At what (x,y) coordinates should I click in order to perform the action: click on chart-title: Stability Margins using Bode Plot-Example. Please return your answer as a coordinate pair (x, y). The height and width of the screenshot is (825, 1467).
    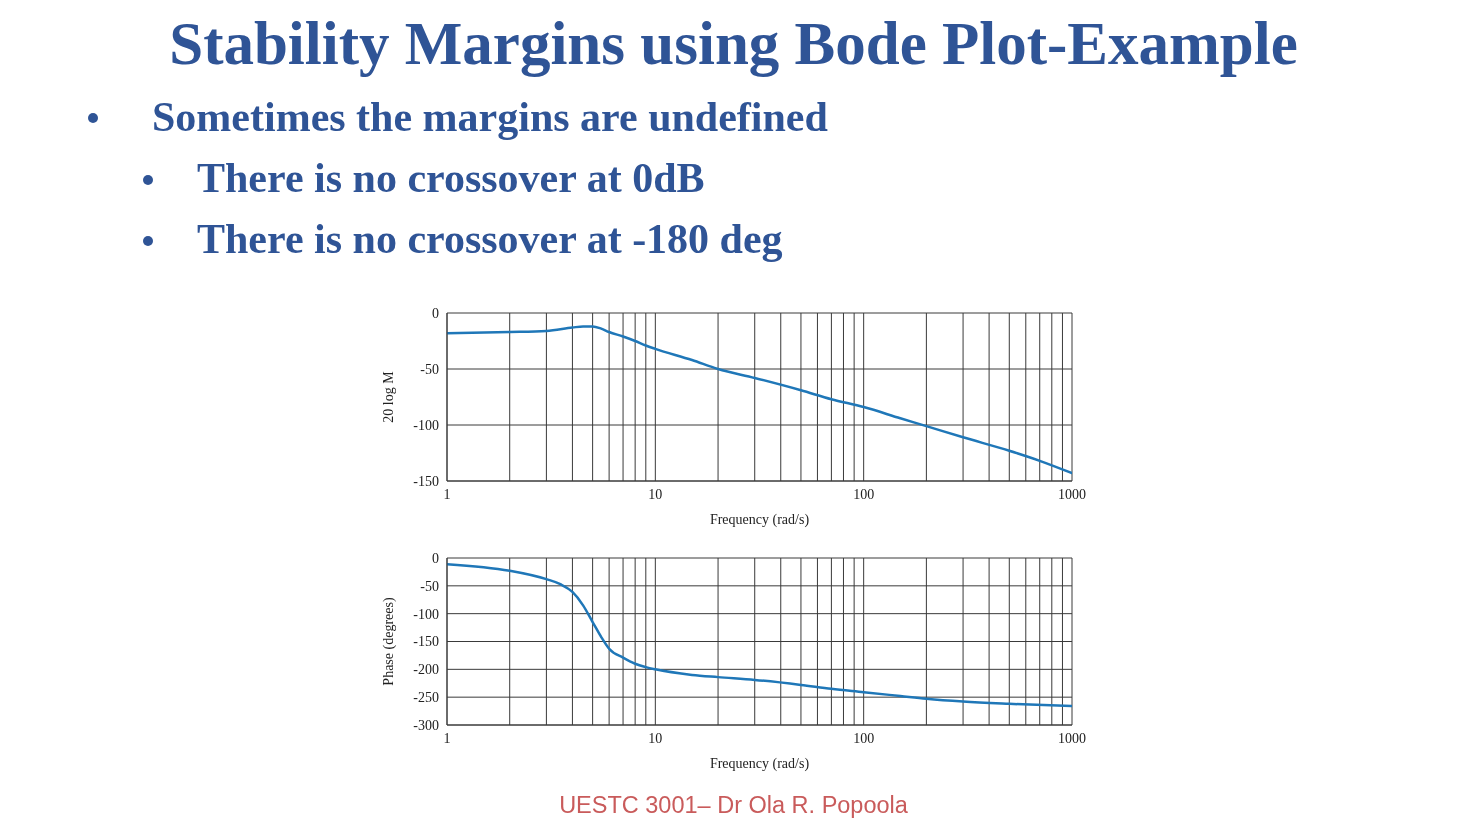
    Looking at the image, I should click on (733, 43).